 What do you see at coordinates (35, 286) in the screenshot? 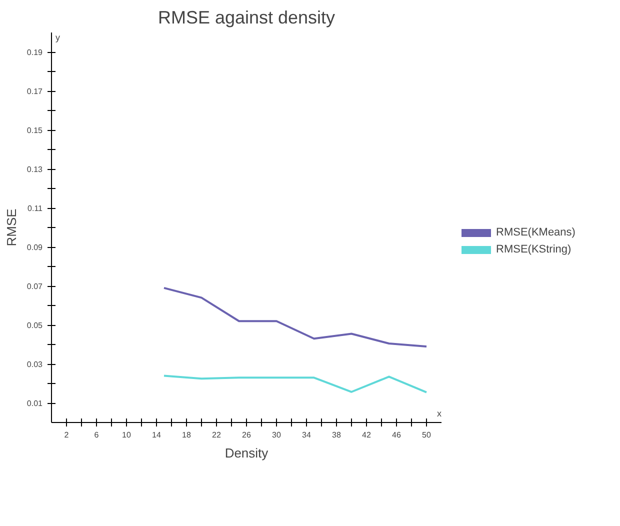
I see `y-tick-label: 0.07` at bounding box center [35, 286].